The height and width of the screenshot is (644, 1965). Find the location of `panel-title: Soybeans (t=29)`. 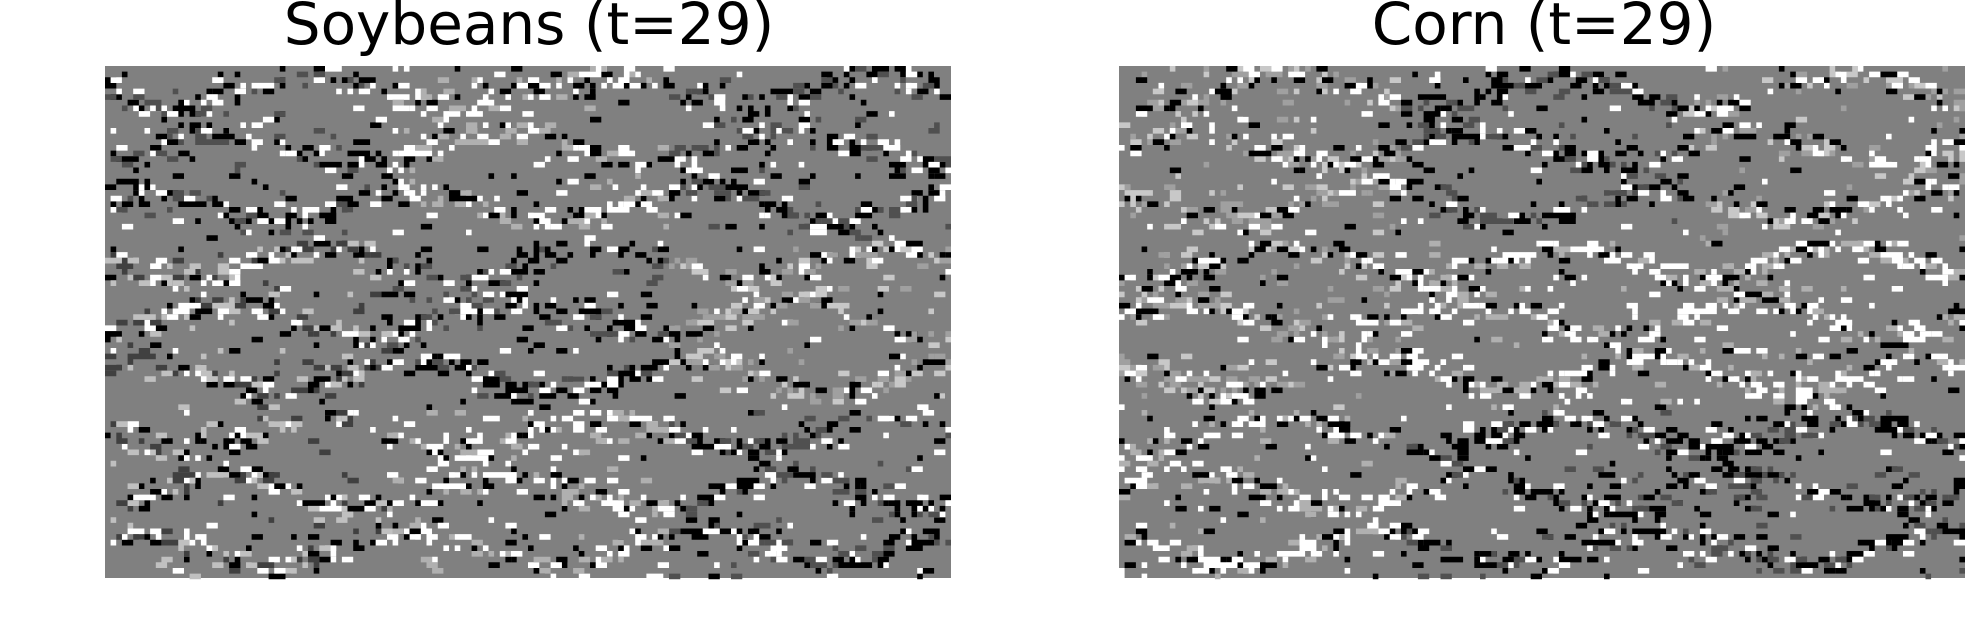

panel-title: Soybeans (t=29) is located at coordinates (529, 29).